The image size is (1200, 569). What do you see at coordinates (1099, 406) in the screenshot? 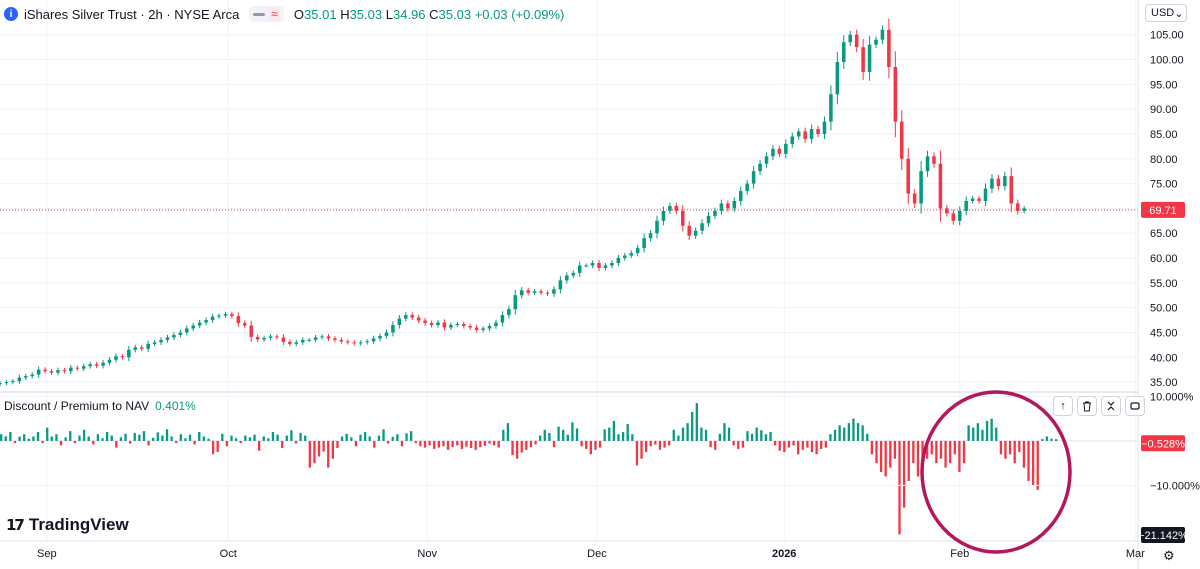
I see `pane-toolbar: ↑` at bounding box center [1099, 406].